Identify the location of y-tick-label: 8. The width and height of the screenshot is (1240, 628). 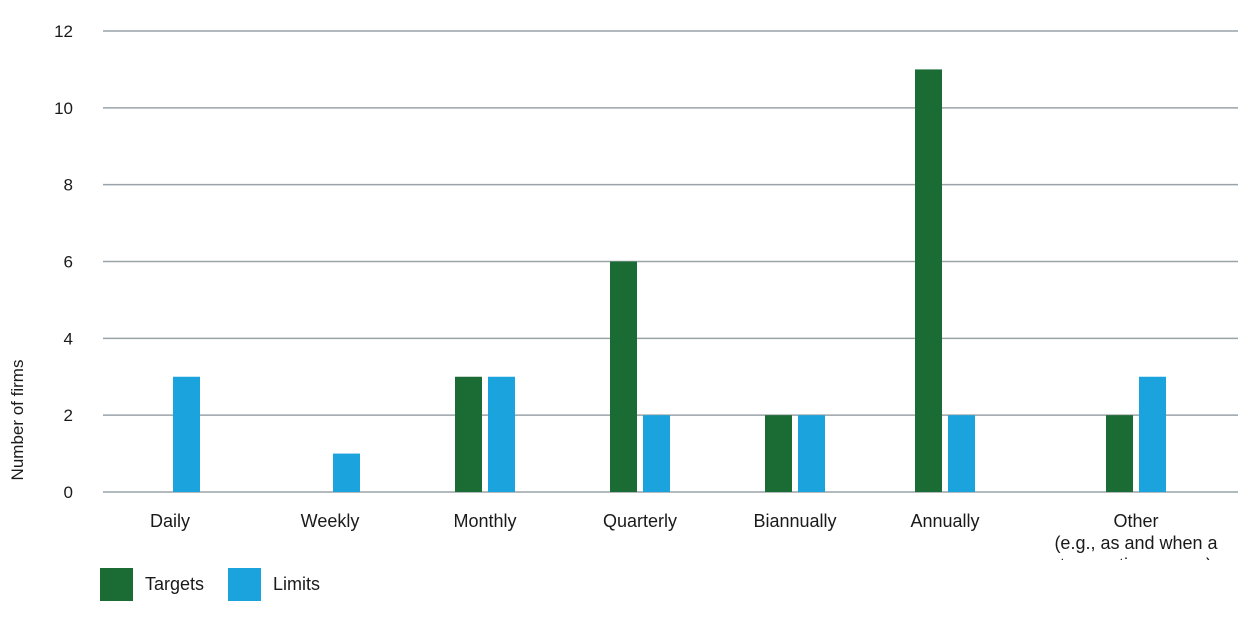
(68, 185).